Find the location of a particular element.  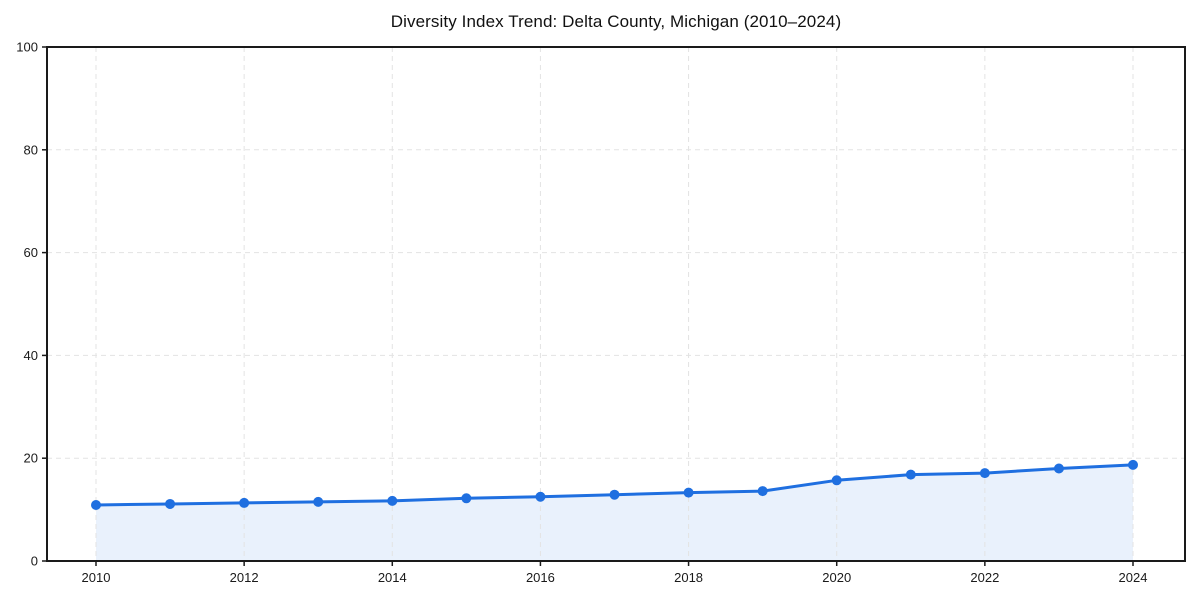

x-tick-label: 2024 is located at coordinates (1133, 577).